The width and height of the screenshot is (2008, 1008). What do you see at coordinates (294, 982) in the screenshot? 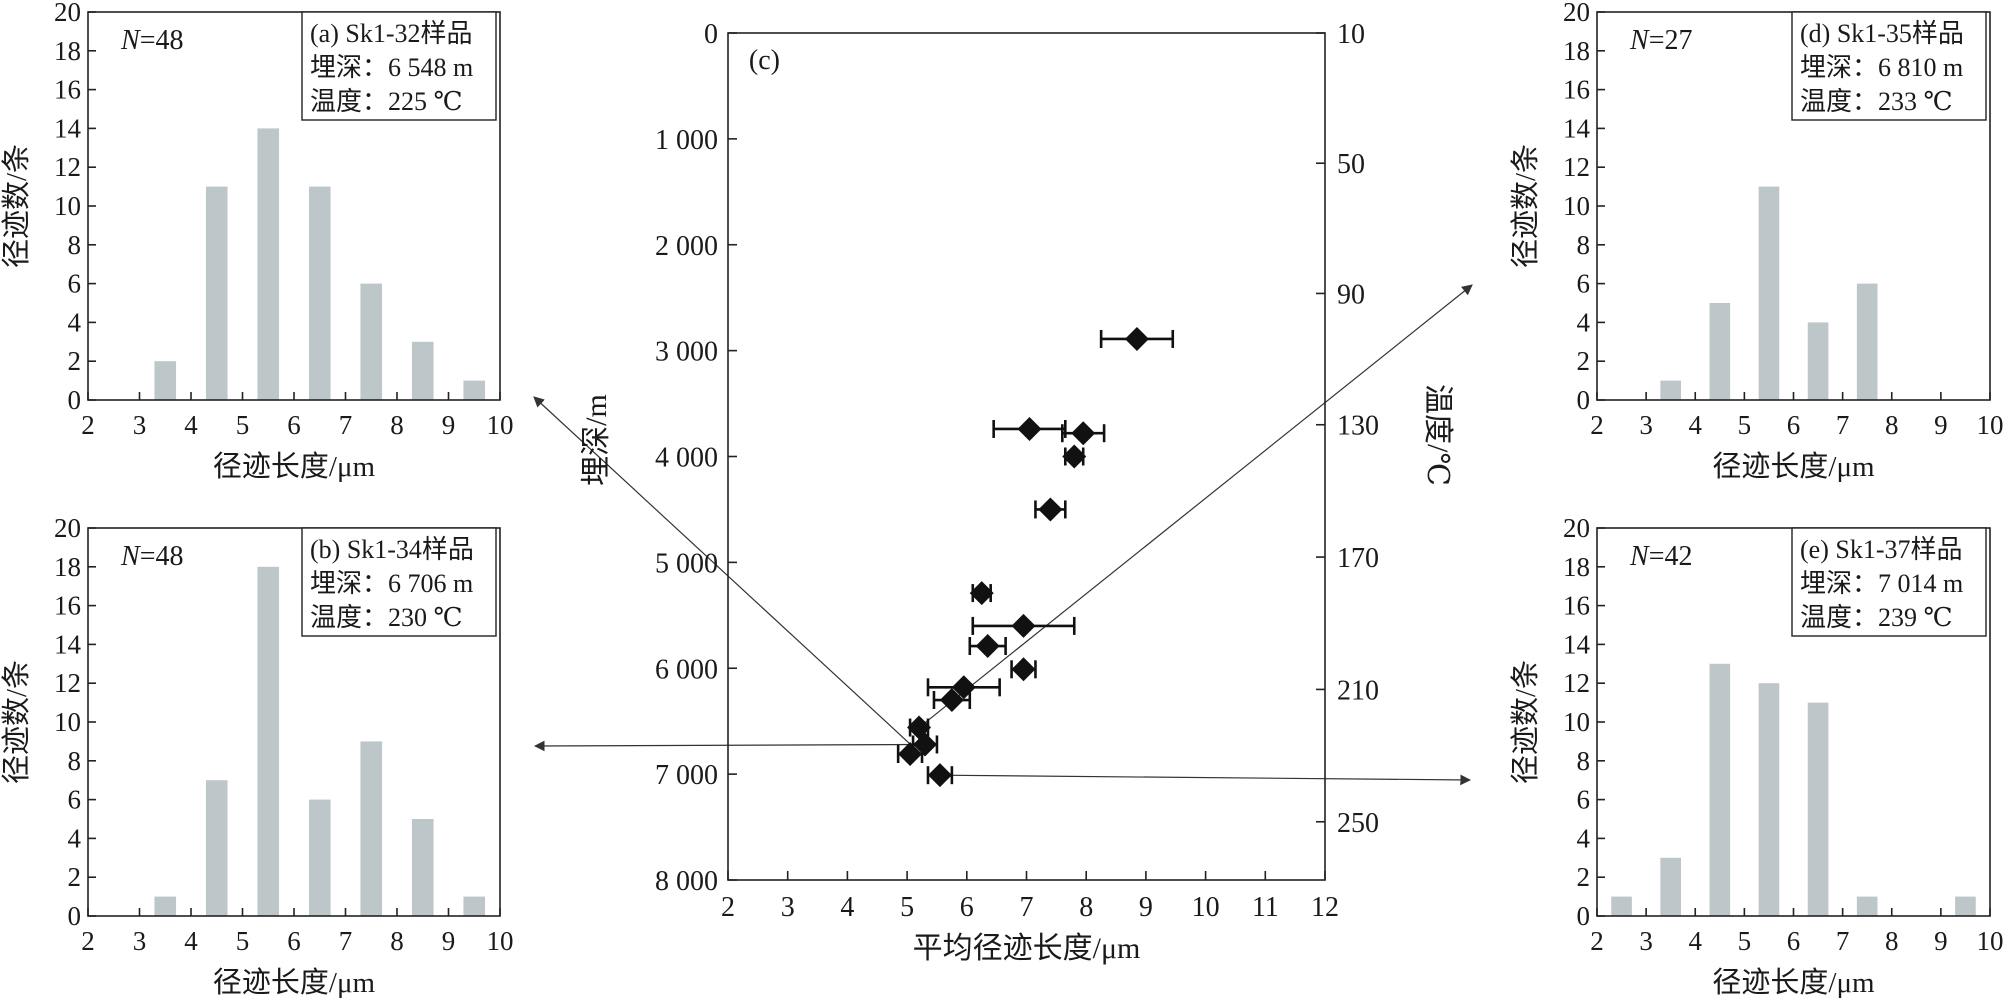
I see `x-axis-label: 径迹长度/μm` at bounding box center [294, 982].